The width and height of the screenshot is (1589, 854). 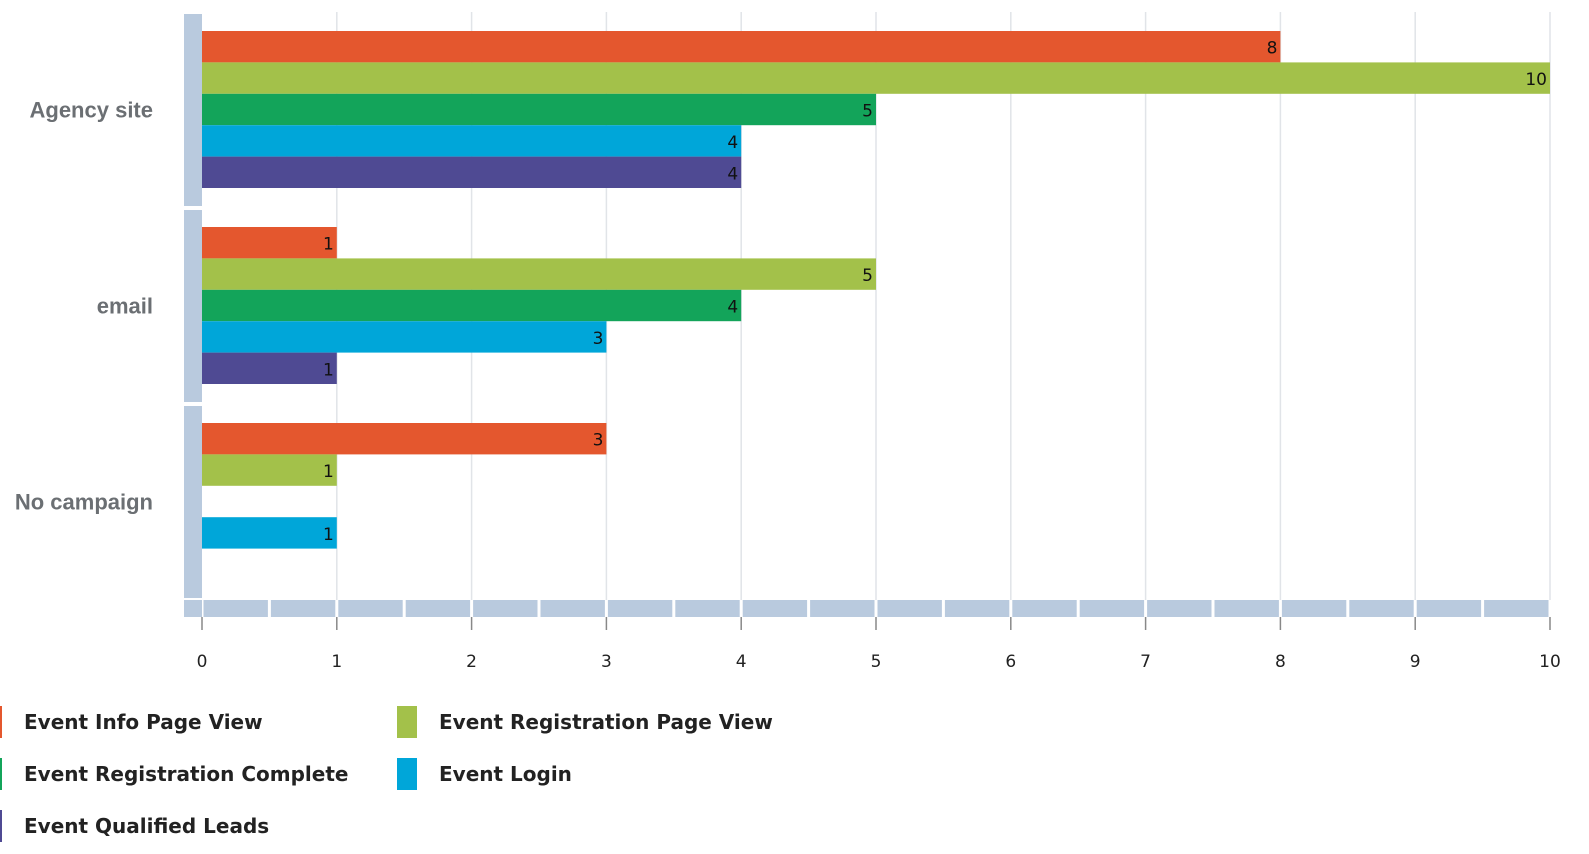 What do you see at coordinates (876, 662) in the screenshot?
I see `x-tick-label: 5` at bounding box center [876, 662].